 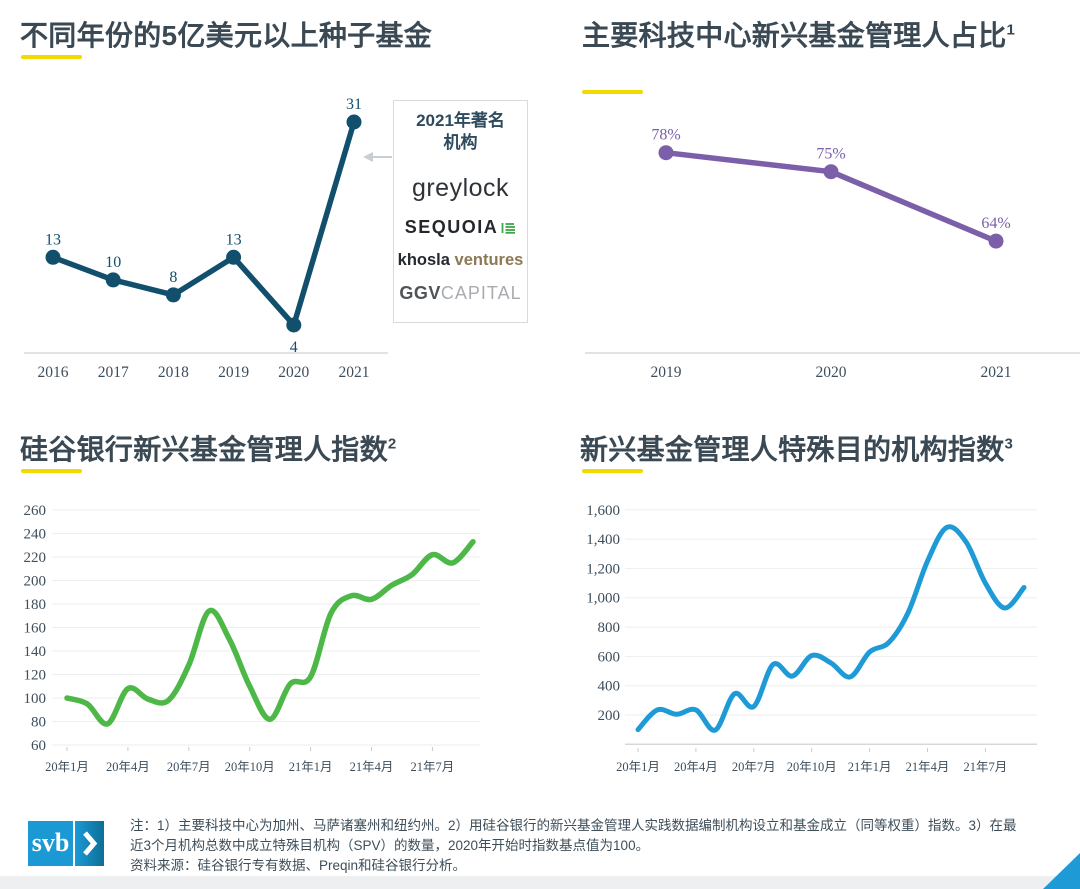 I want to click on seed-funds-title: 不同年份的5亿美元以上种子基金, so click(x=226, y=34).